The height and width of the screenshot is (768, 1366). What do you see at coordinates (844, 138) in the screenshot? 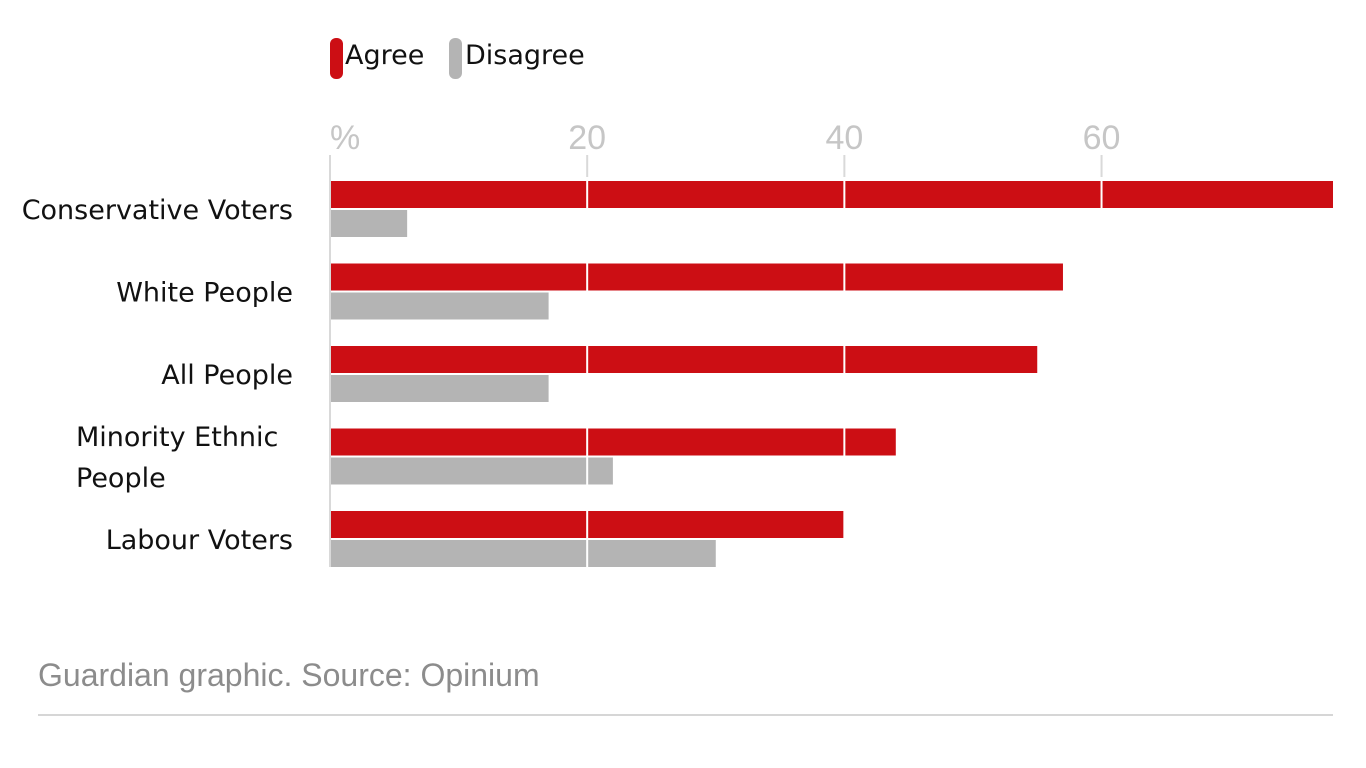
I see `x-tick-label: 40` at bounding box center [844, 138].